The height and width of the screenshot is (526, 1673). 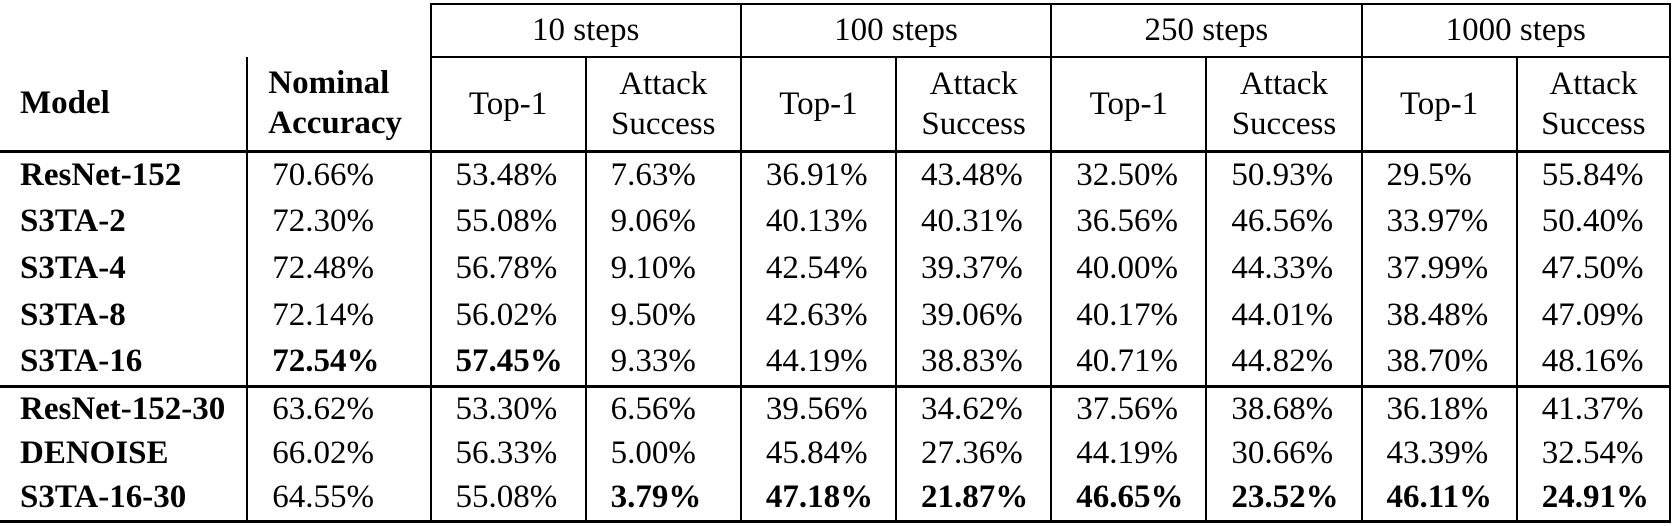 I want to click on value-cell: 72.14%, so click(x=338, y=315).